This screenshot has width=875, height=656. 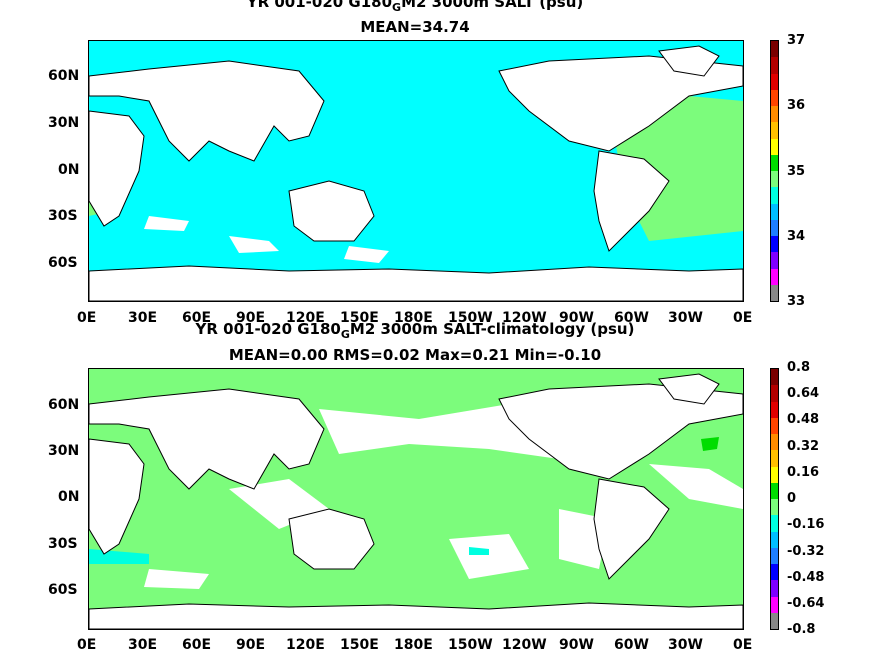 I want to click on map2-cbar-label: -0.48, so click(x=806, y=577).